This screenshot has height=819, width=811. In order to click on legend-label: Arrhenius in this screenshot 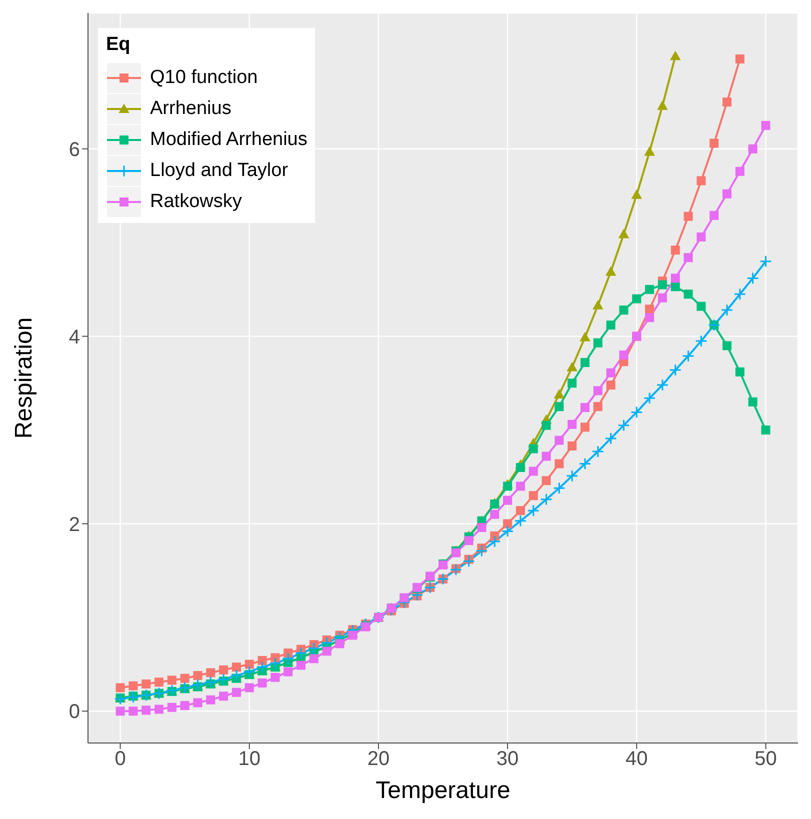, I will do `click(191, 109)`.